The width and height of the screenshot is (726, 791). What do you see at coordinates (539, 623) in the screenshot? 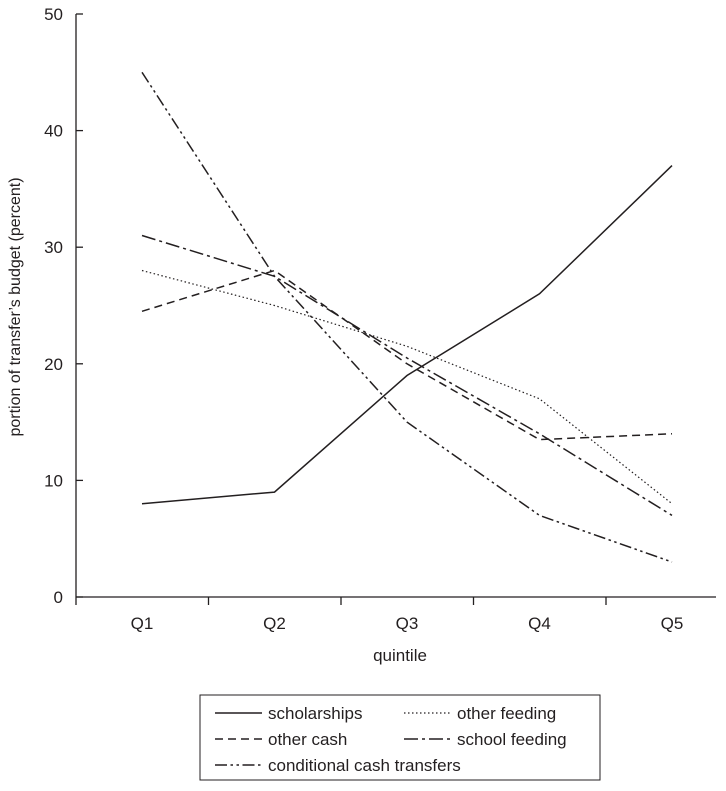
I see `x-tick-label: Q4` at bounding box center [539, 623].